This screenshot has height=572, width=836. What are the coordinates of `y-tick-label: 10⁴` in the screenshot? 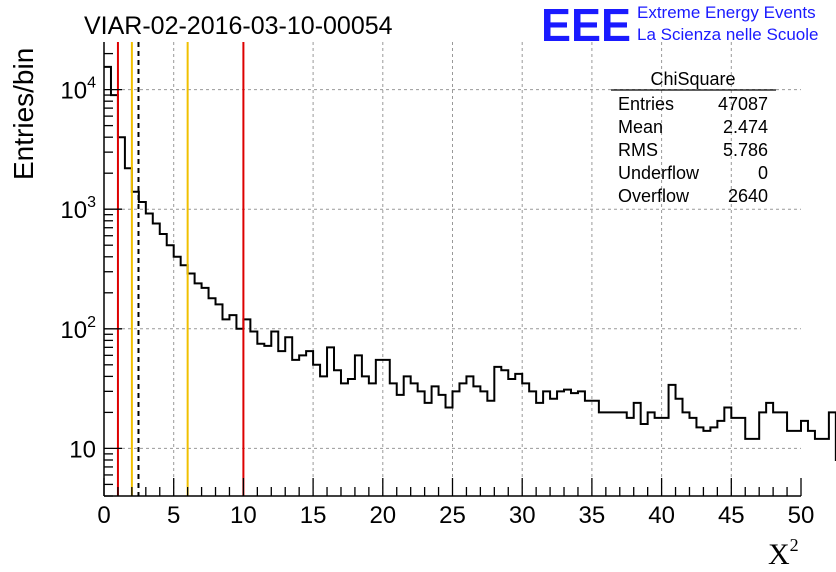 It's located at (78, 90).